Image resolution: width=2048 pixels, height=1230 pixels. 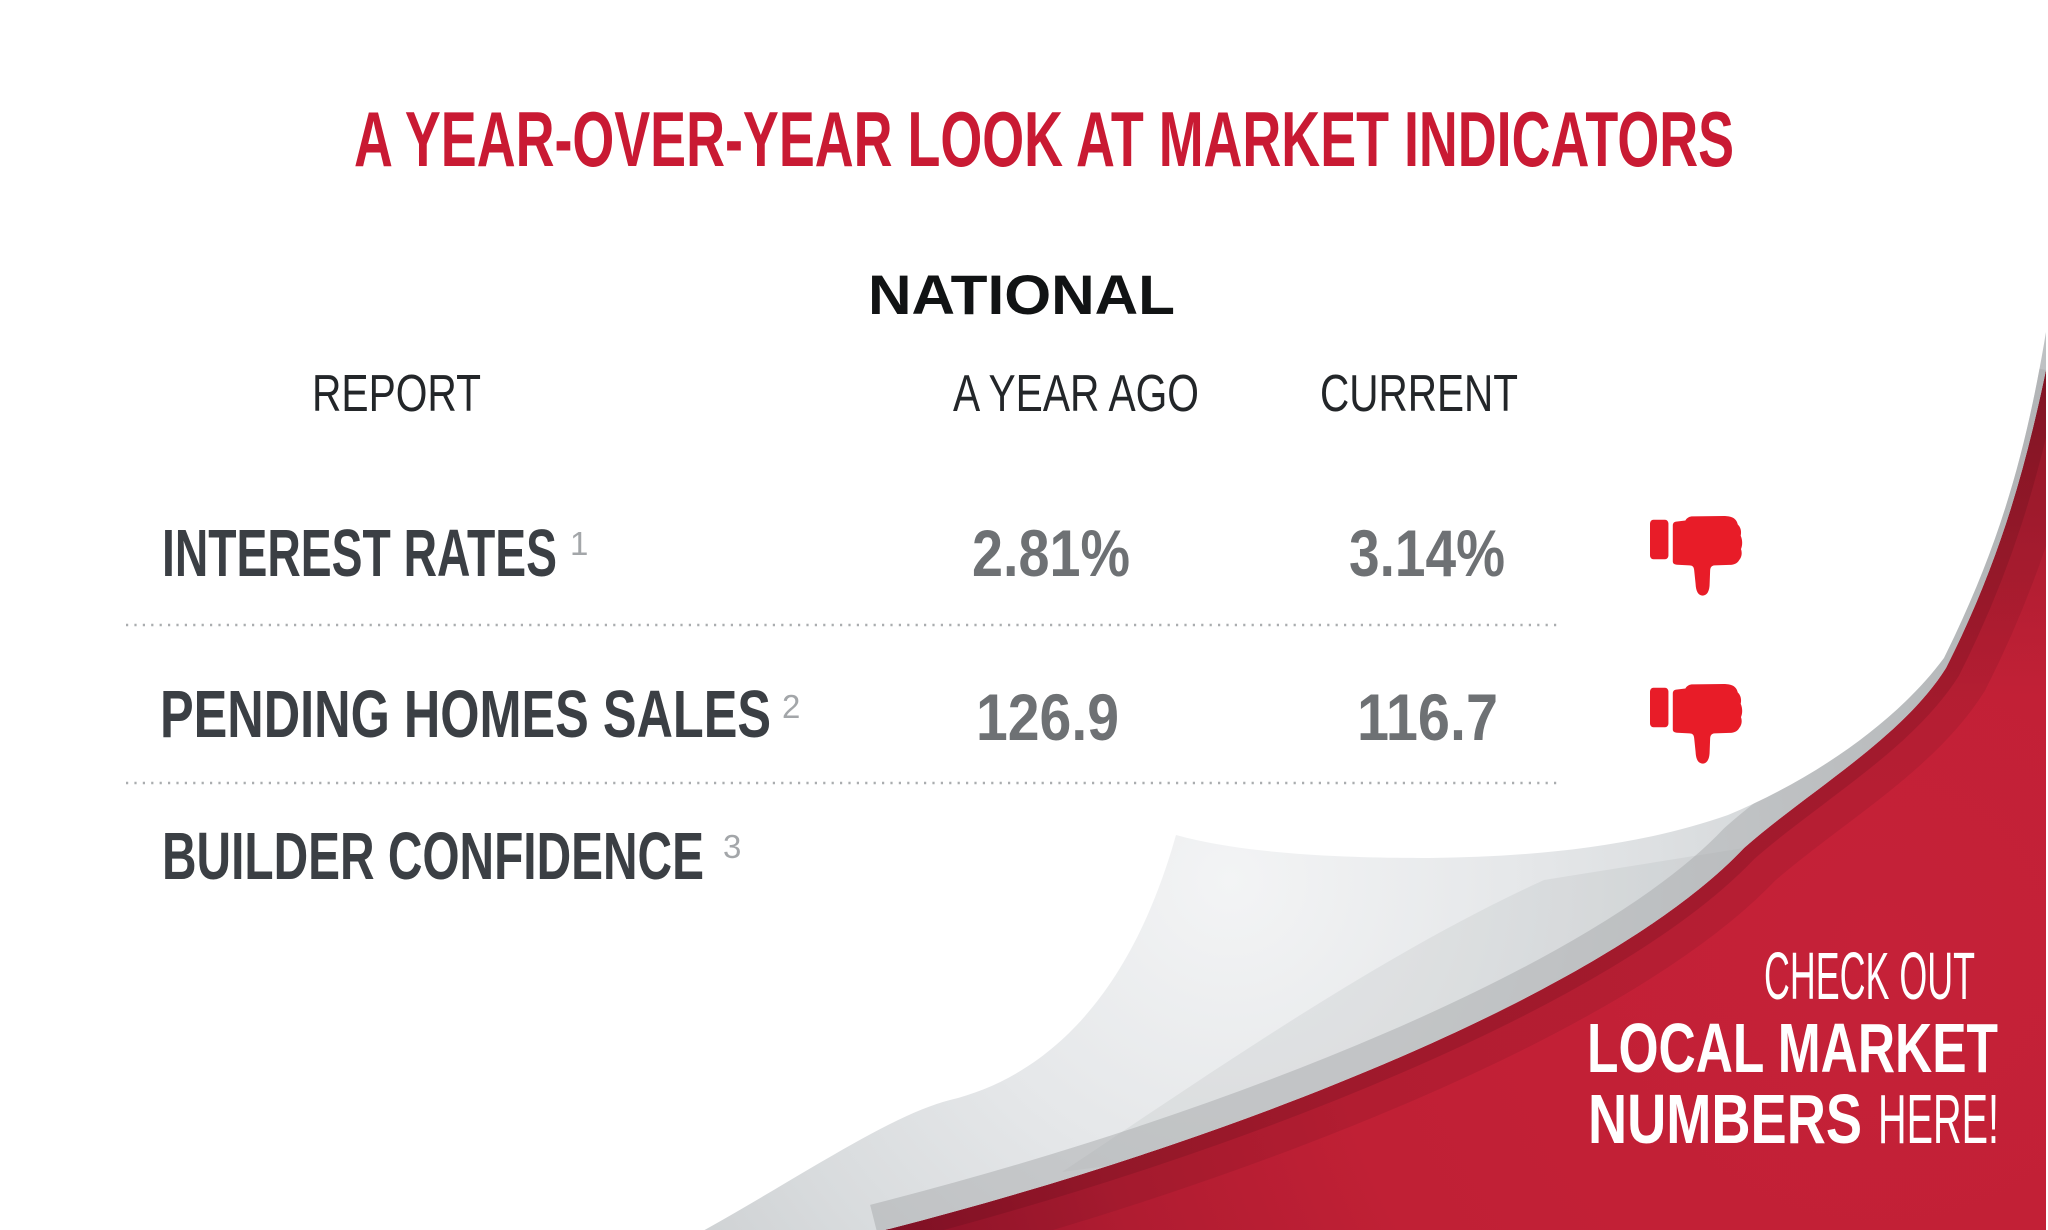 What do you see at coordinates (1427, 717) in the screenshot?
I see `svg-text: 116.7` at bounding box center [1427, 717].